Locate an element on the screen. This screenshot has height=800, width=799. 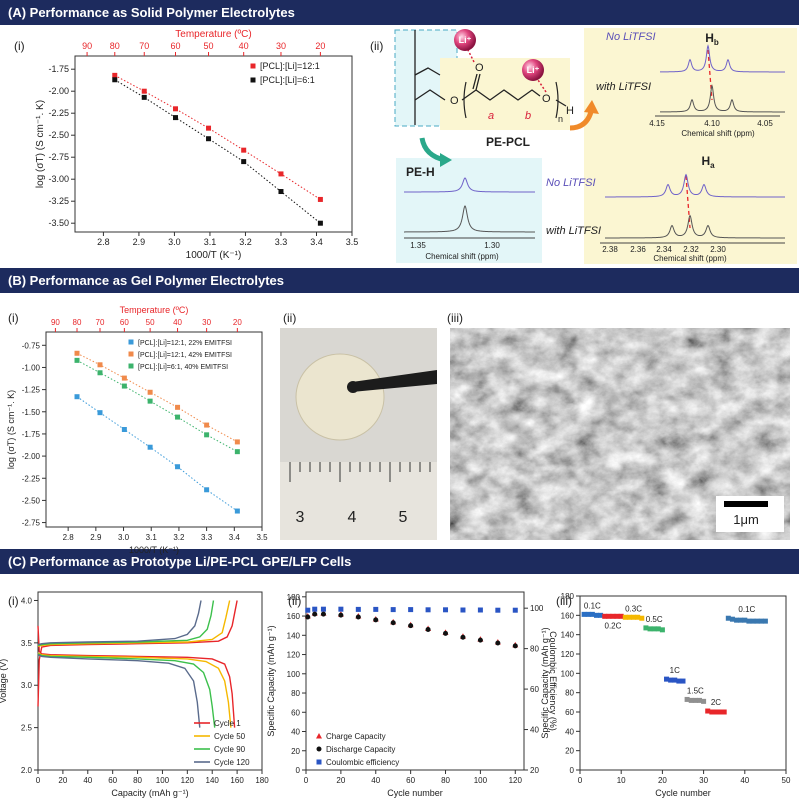
shift-guide is located at coordinates (710, 75).